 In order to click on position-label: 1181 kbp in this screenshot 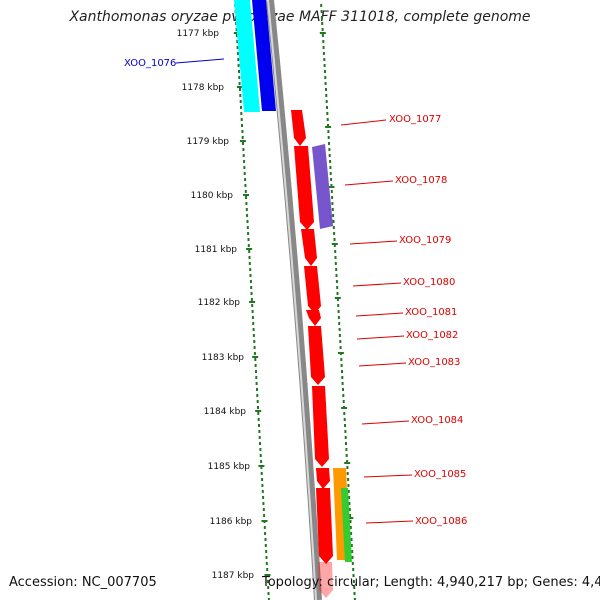, I will do `click(216, 250)`.